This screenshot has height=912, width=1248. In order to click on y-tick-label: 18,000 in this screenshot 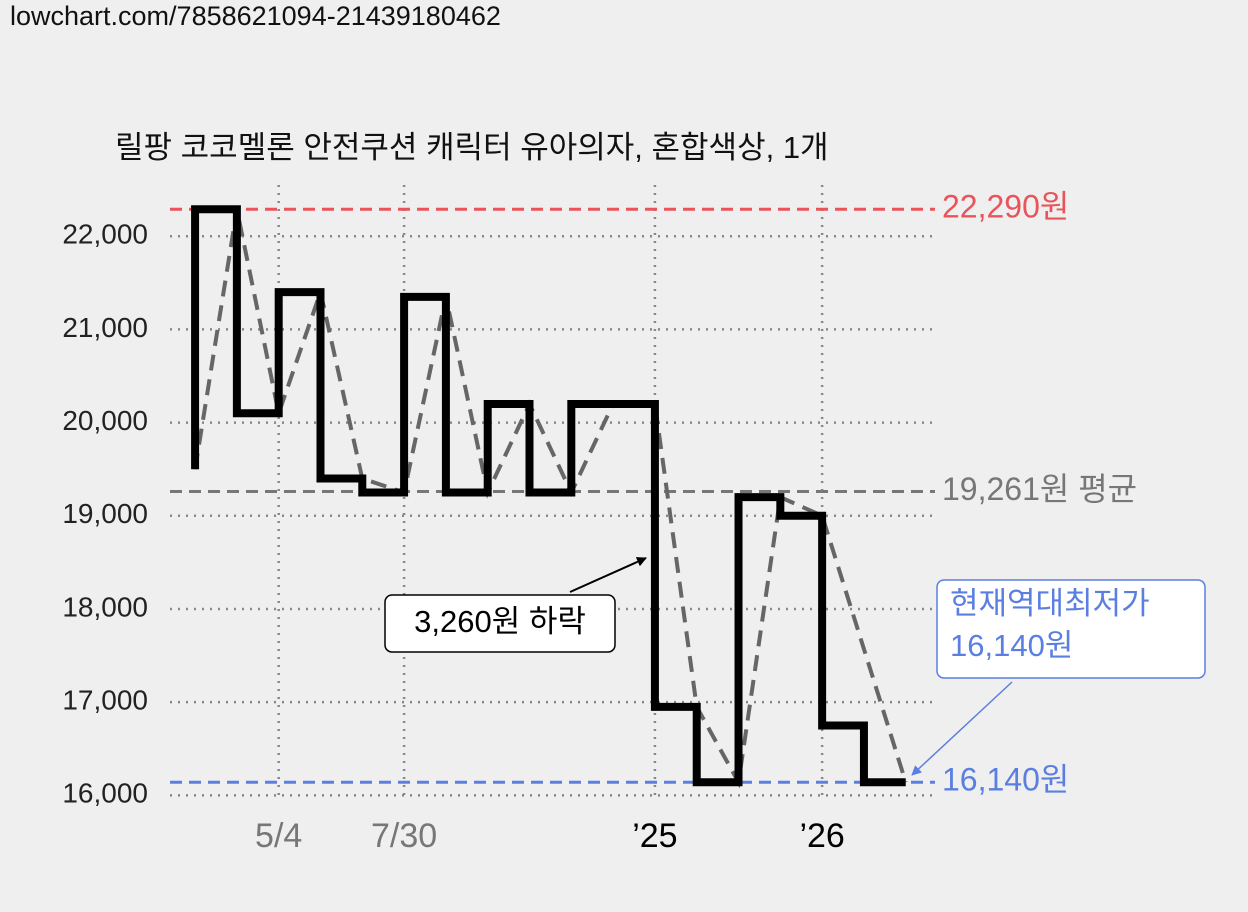, I will do `click(105, 606)`.